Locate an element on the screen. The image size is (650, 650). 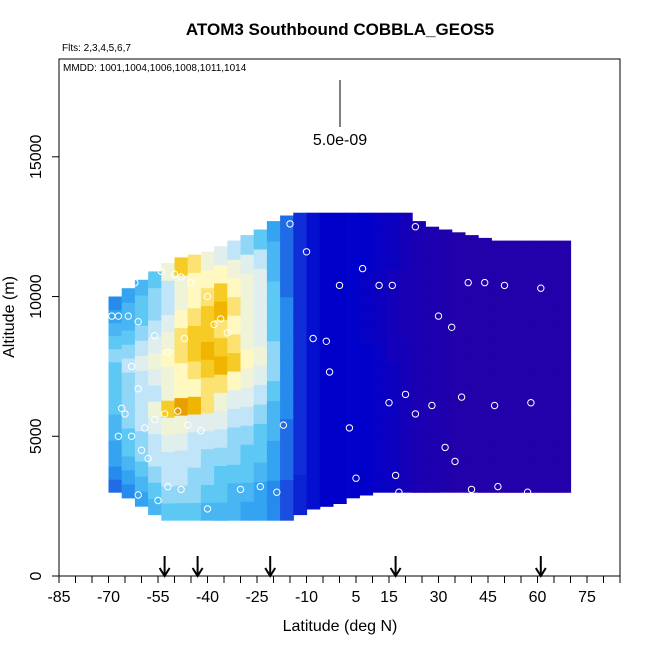
x-tick-label: 5 is located at coordinates (356, 597).